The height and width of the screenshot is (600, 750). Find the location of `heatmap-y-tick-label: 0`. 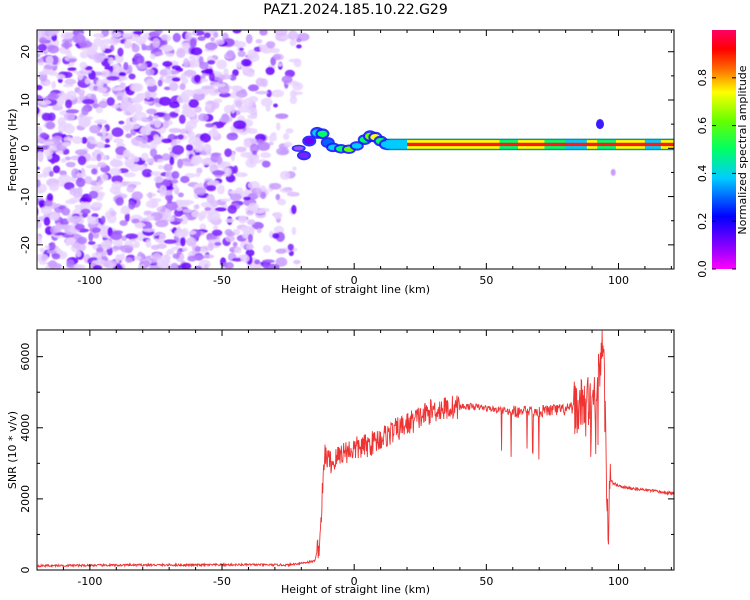

heatmap-y-tick-label: 0 is located at coordinates (25, 148).